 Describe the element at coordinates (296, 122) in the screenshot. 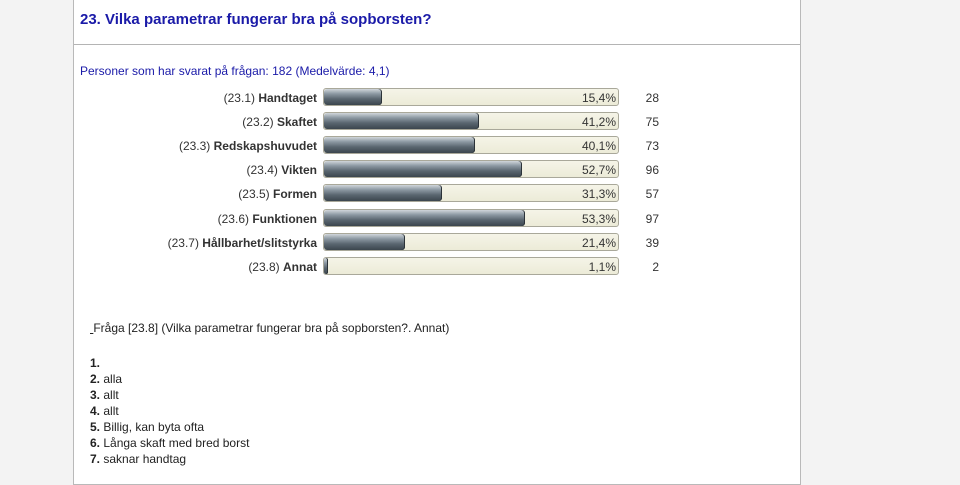

I see `category-name: Skaftet` at that location.